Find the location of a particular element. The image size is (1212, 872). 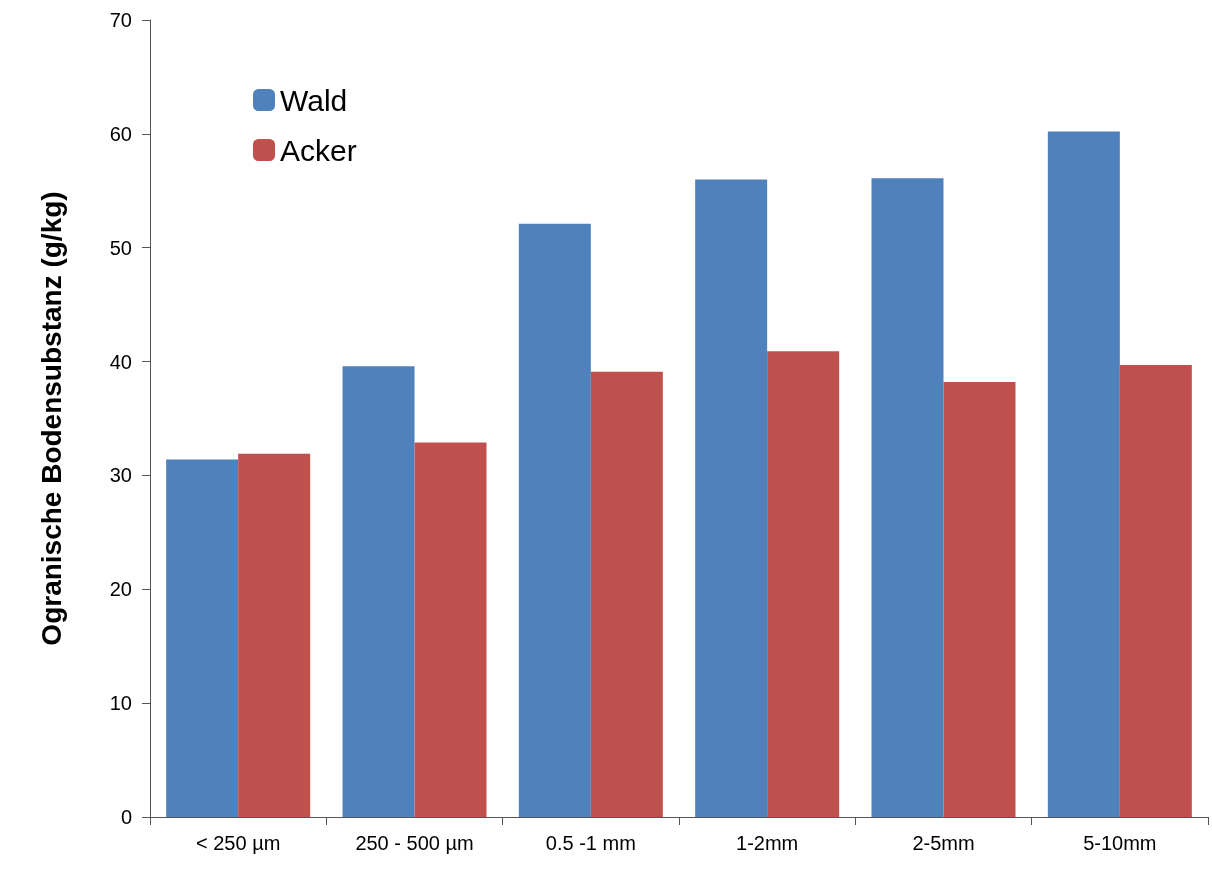

y-tick-label: 30 is located at coordinates (120, 475).